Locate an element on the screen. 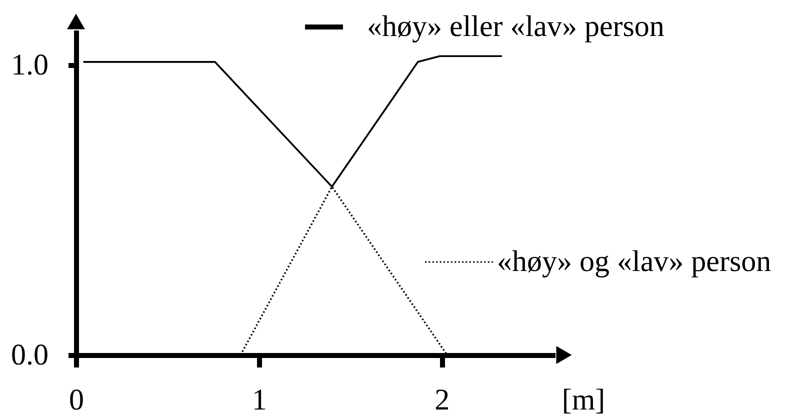 This screenshot has width=785, height=414. legend-label: «høy» eller «lav» person is located at coordinates (515, 26).